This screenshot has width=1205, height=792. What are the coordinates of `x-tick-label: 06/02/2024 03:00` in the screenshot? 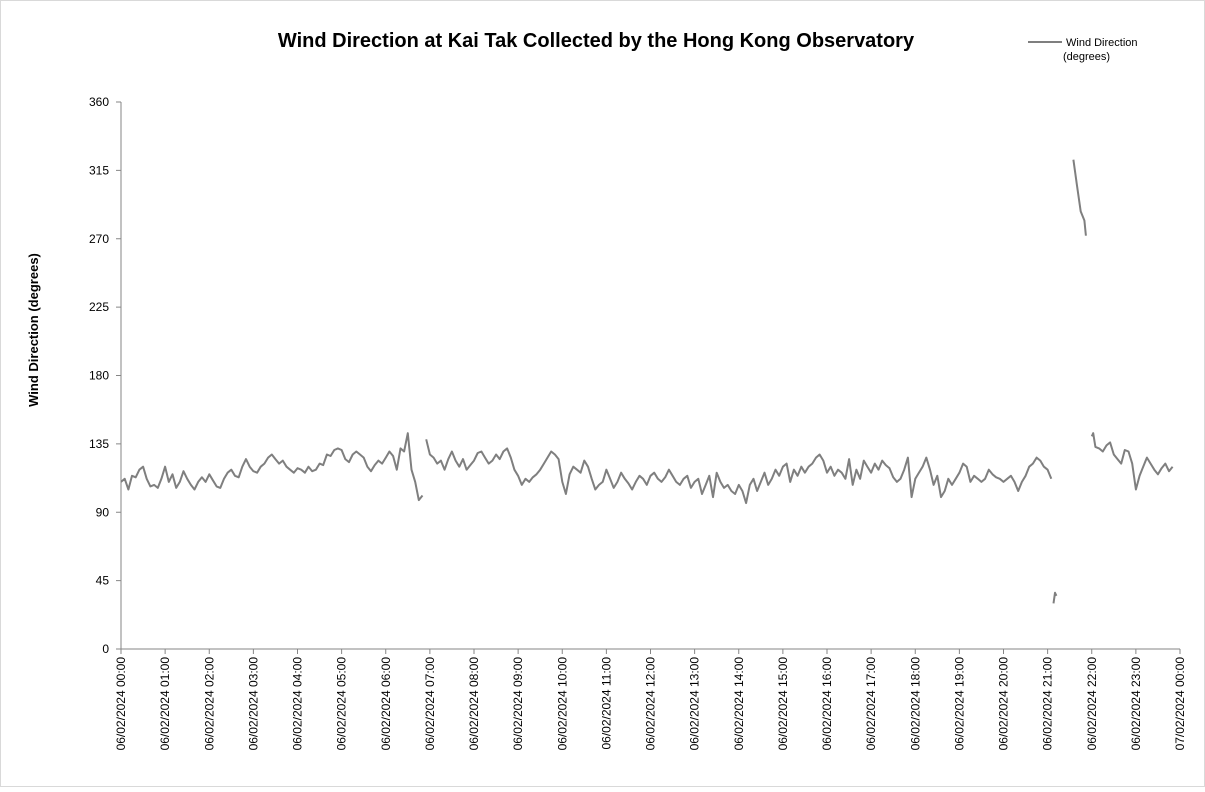 It's located at (253, 704).